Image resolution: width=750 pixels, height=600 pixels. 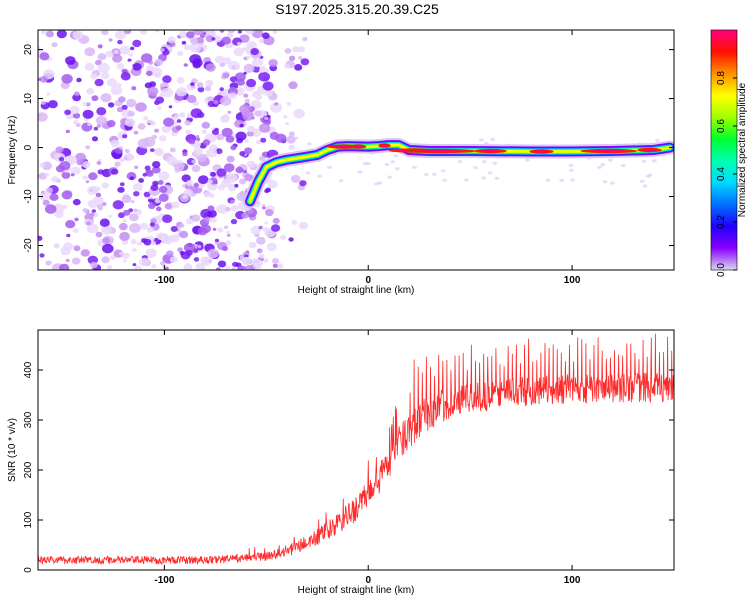 What do you see at coordinates (356, 290) in the screenshot?
I see `spectrogram-x-label: Height of straight line (km)` at bounding box center [356, 290].